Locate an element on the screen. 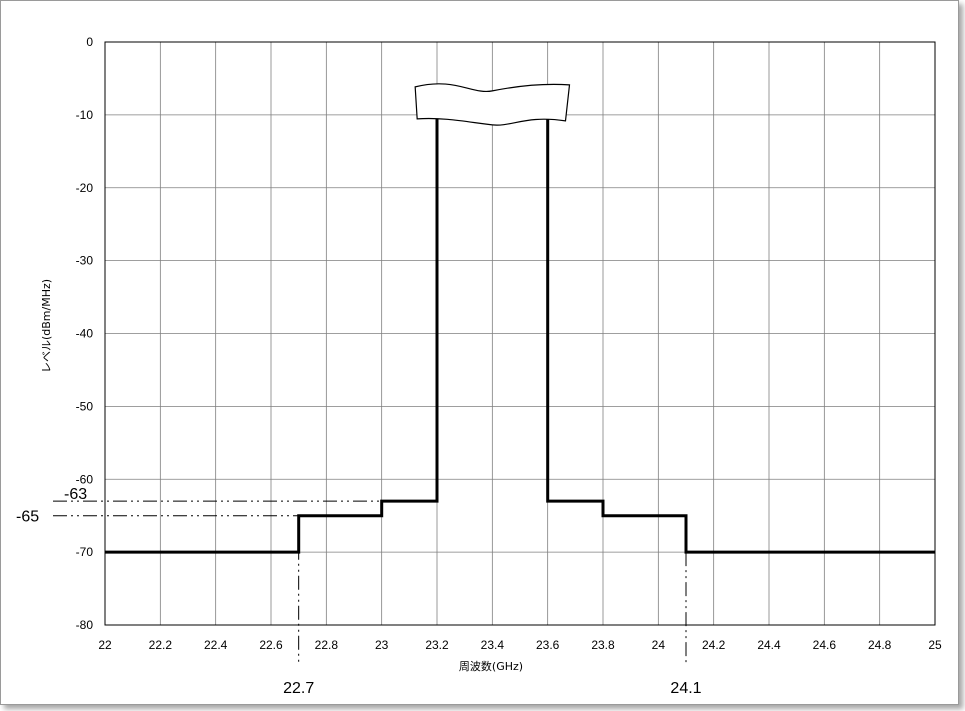 The image size is (965, 711). y-tick-label: -30 is located at coordinates (85, 261).